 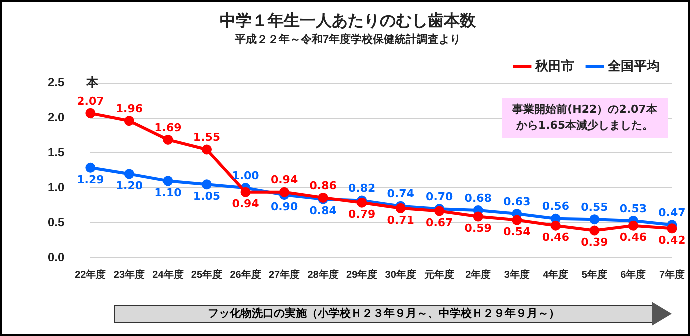 What do you see at coordinates (401, 194) in the screenshot?
I see `data-label: 0.74` at bounding box center [401, 194].